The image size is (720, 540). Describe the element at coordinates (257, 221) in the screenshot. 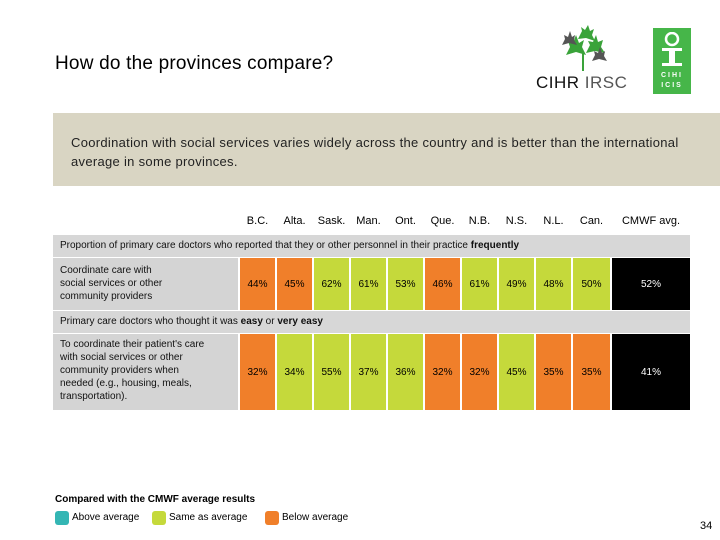

I see `column-header: B.C.` at that location.